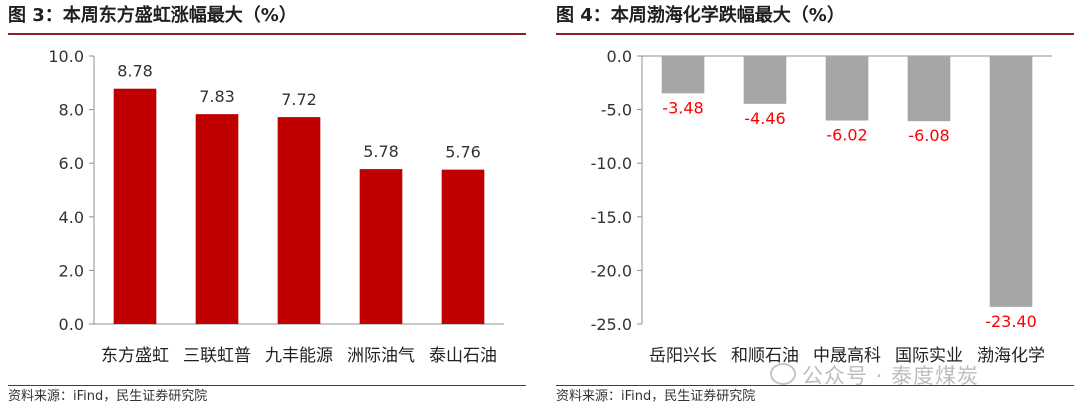  What do you see at coordinates (783, 374) in the screenshot?
I see `wechat-icon` at bounding box center [783, 374].